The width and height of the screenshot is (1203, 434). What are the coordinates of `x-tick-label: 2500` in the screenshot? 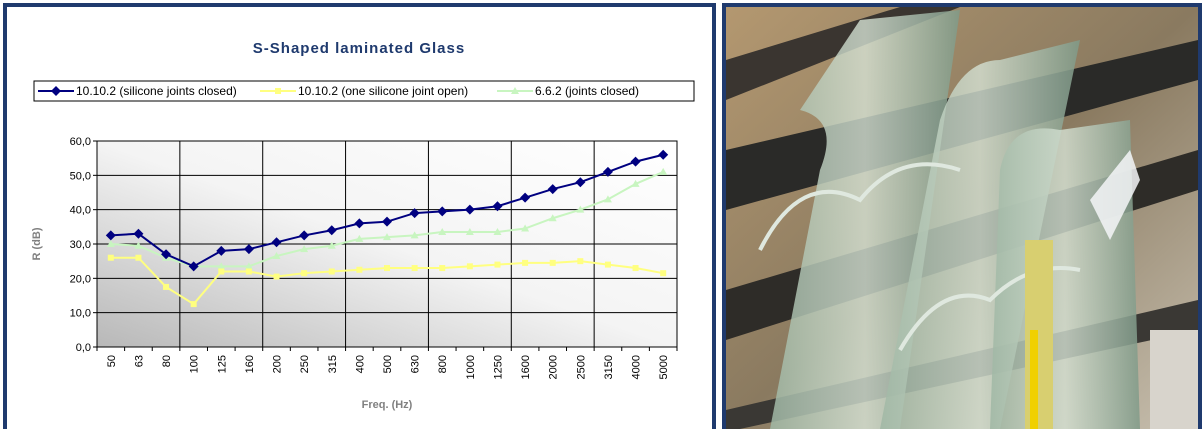 It's located at (581, 367).